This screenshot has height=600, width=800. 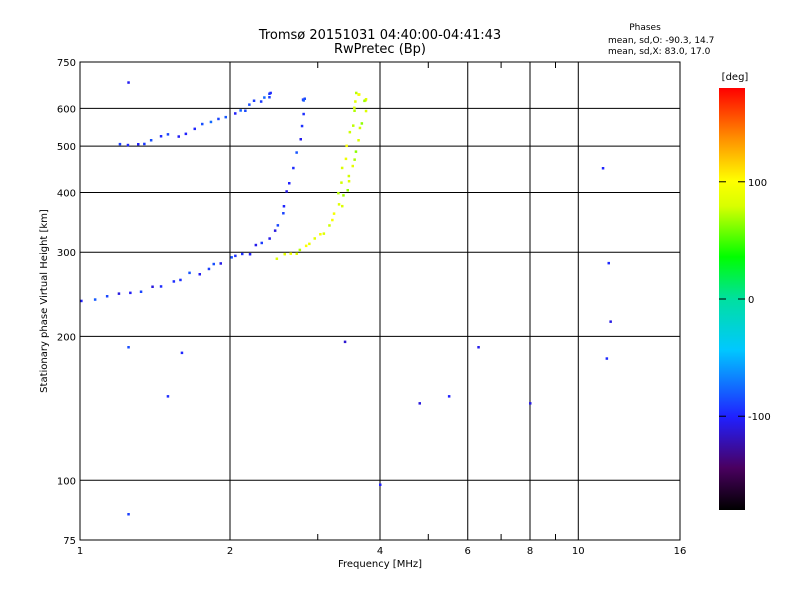 I want to click on x-tick-label: 2, so click(x=230, y=551).